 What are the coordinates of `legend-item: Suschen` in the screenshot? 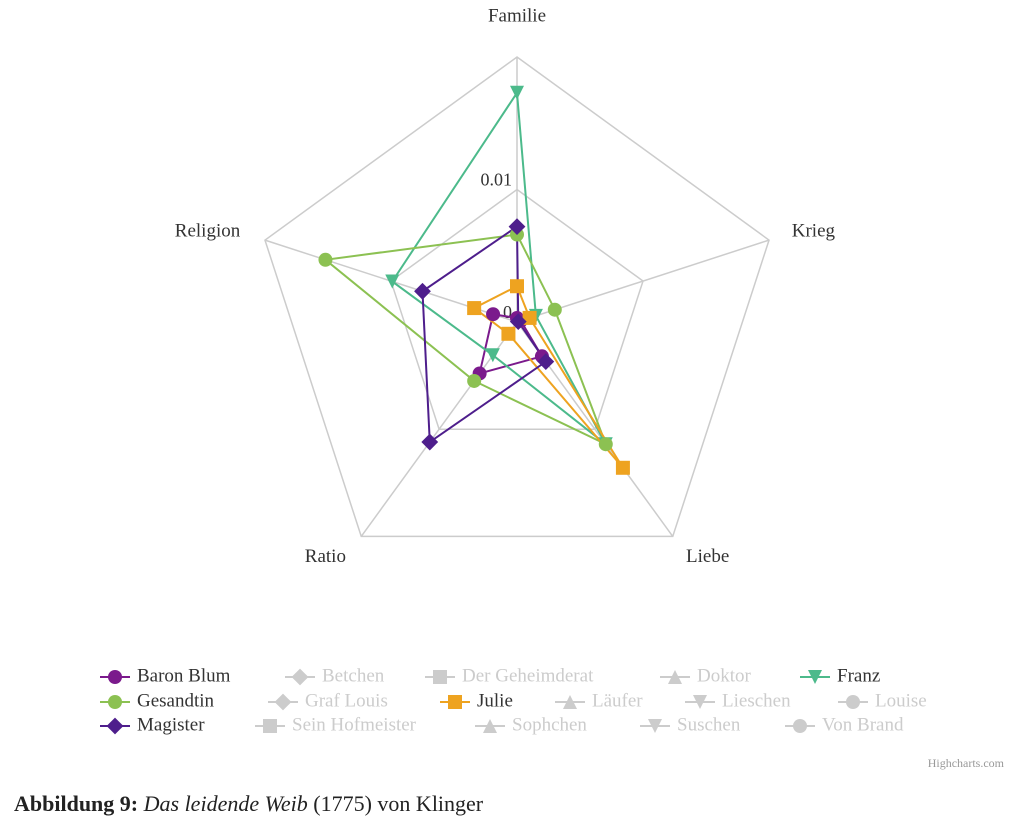 It's located at (690, 724).